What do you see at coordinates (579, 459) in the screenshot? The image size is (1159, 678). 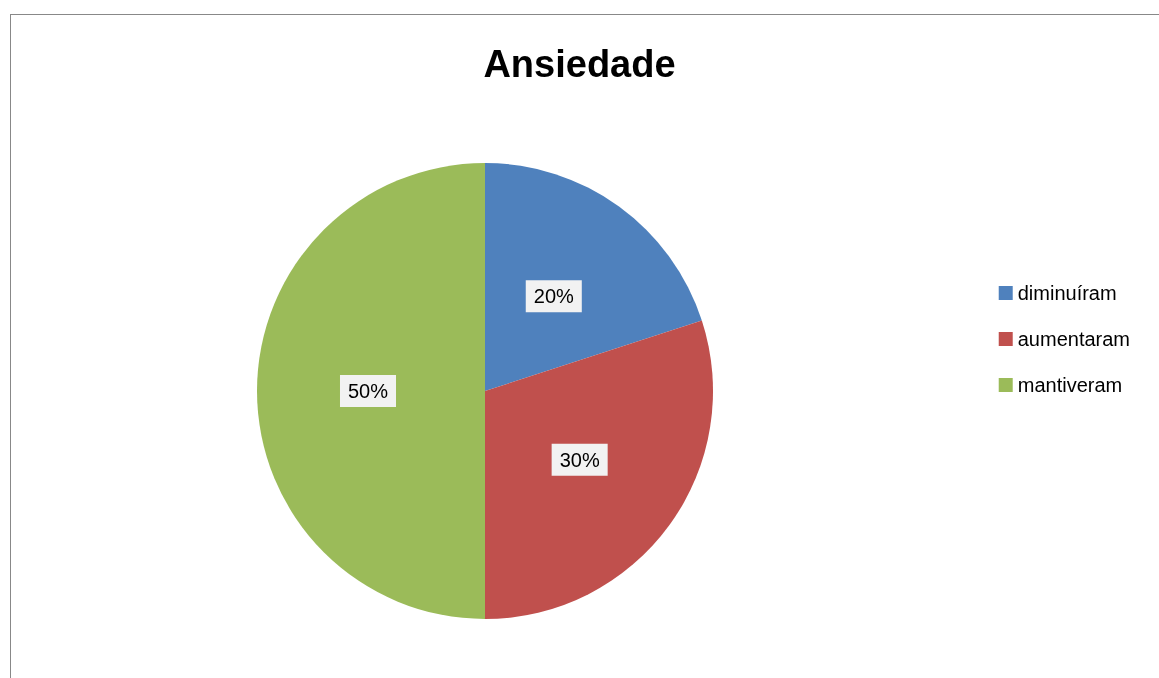 I see `data-label: 30%` at bounding box center [579, 459].